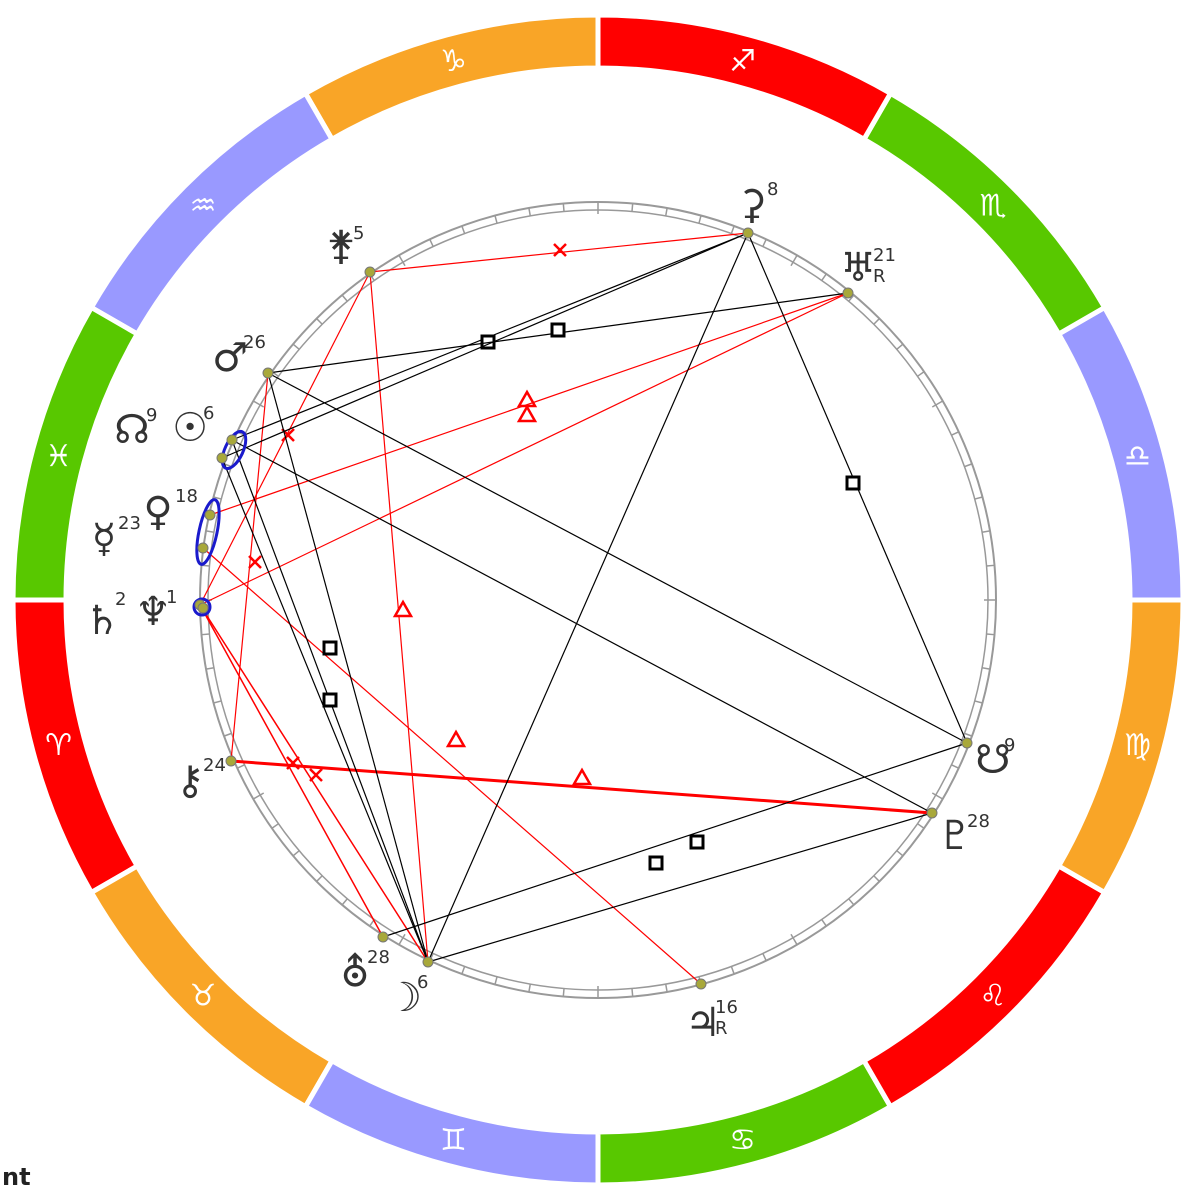  What do you see at coordinates (234, 450) in the screenshot?
I see `conjunction-ellipse` at bounding box center [234, 450].